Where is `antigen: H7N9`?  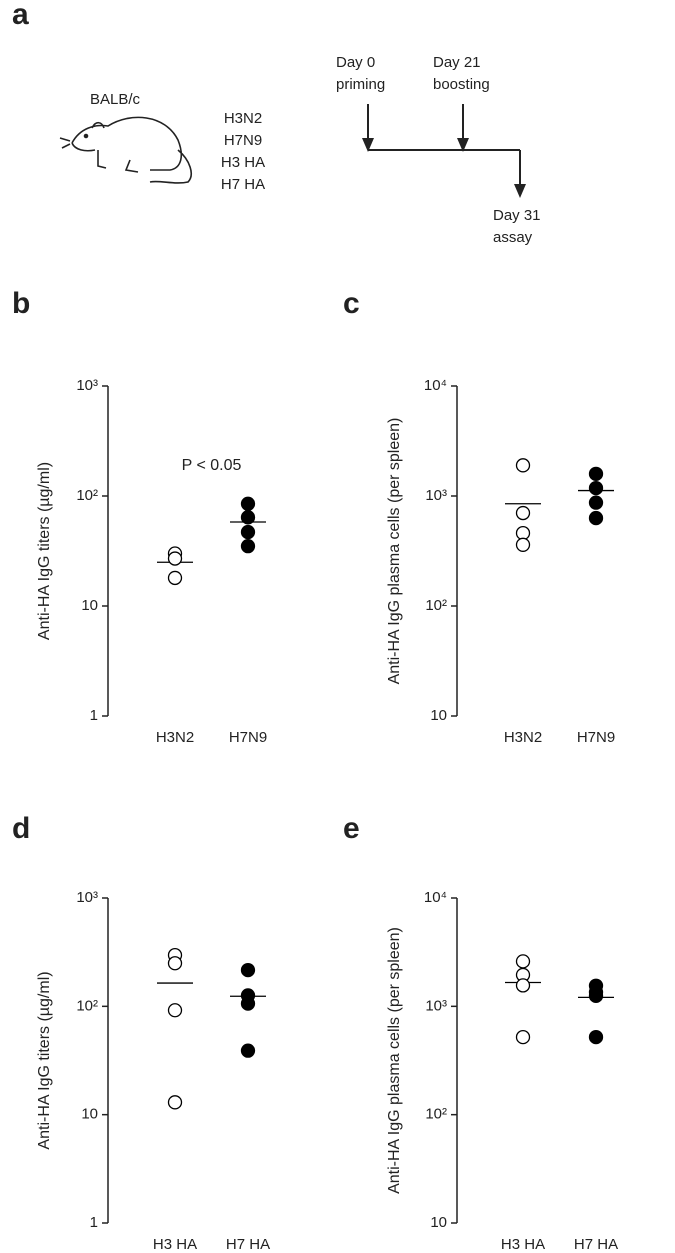
antigen: H7N9 is located at coordinates (243, 140).